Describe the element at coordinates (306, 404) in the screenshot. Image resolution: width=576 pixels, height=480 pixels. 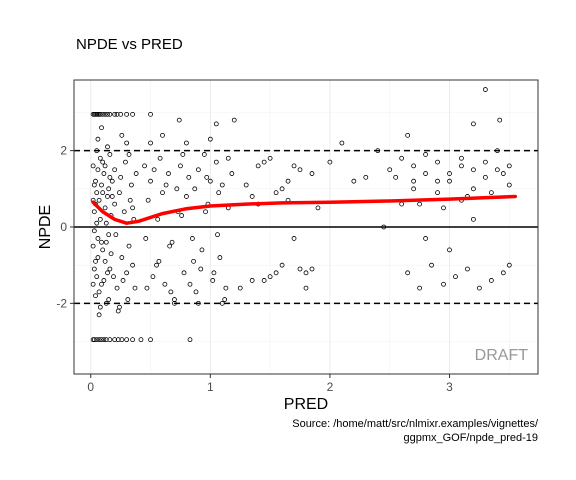
I see `x-axis-title: PRED` at that location.